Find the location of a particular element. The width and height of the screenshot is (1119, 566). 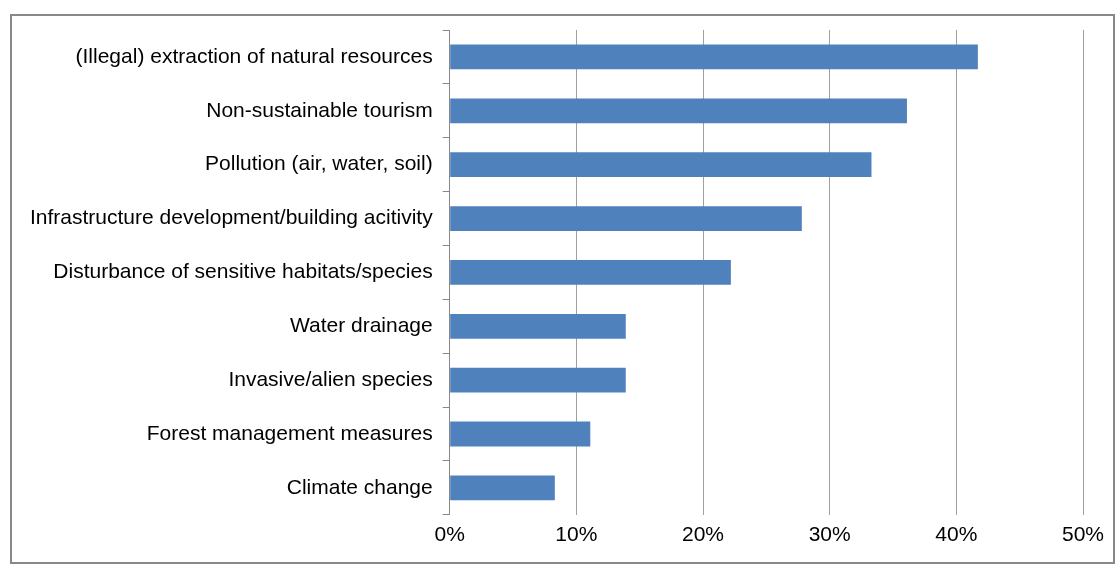

y-tick-label: Disturbance of sensitive habitats/species is located at coordinates (243, 271).